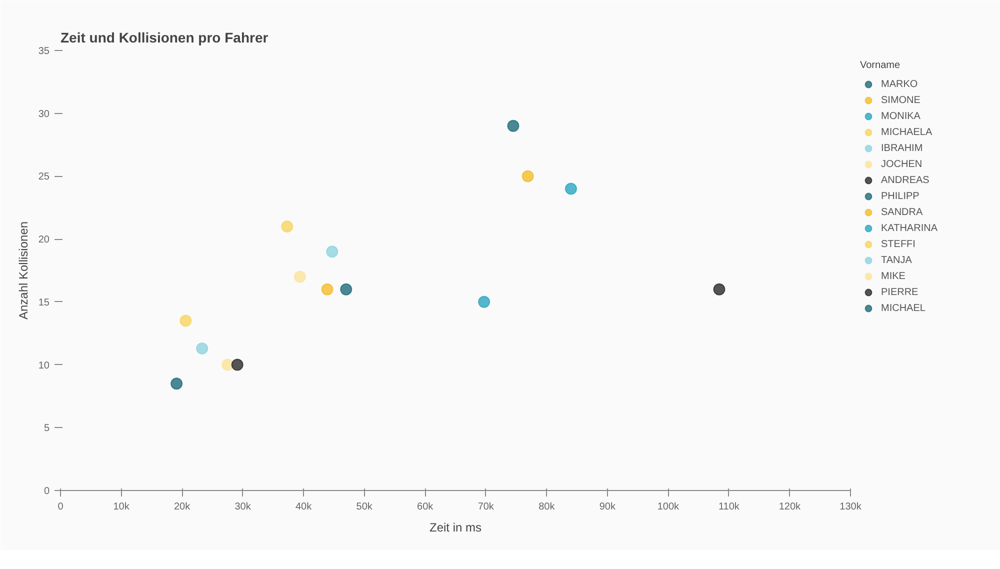 The width and height of the screenshot is (1000, 569). Describe the element at coordinates (183, 507) in the screenshot. I see `x-tick-label: 20k` at that location.